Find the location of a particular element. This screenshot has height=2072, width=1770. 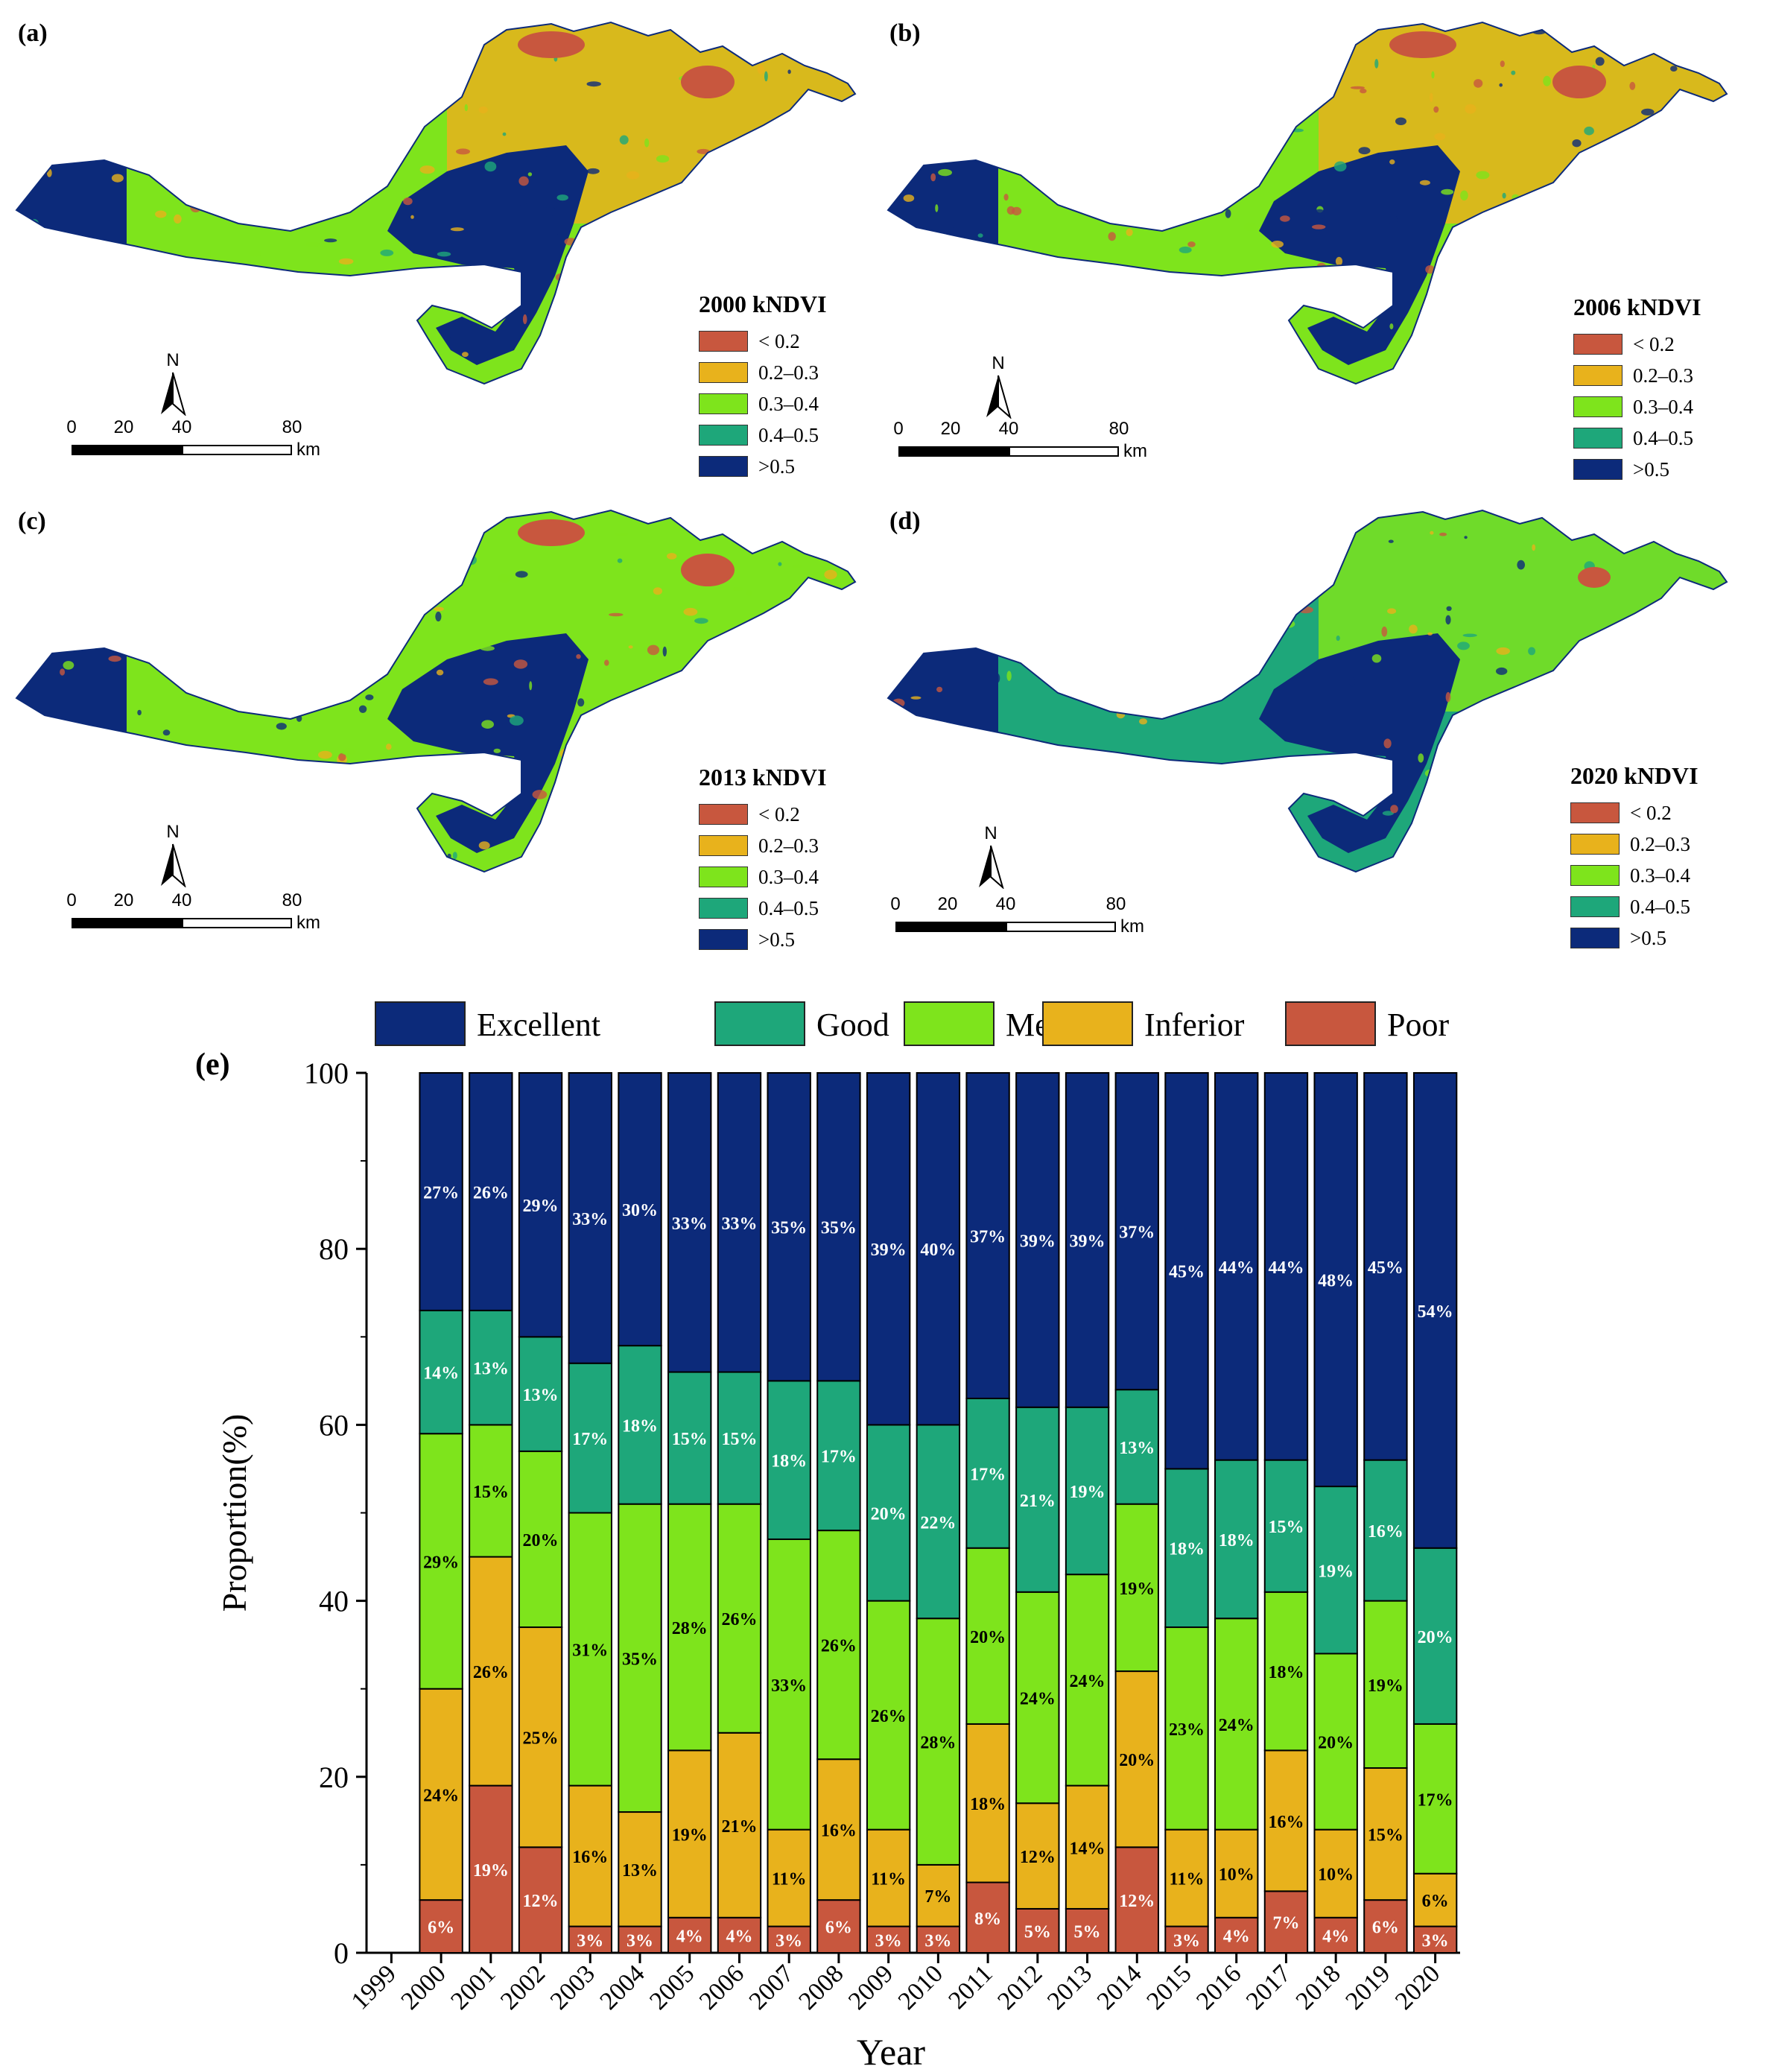

legend-label: 0.2–0.3 is located at coordinates (1660, 843).